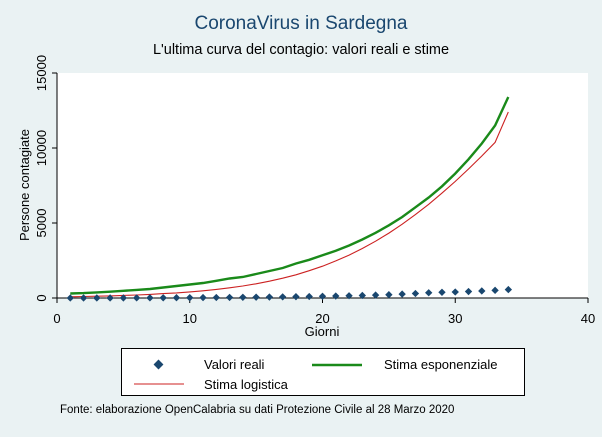 This screenshot has width=602, height=437. I want to click on legend-swatch-line-green, so click(337, 365).